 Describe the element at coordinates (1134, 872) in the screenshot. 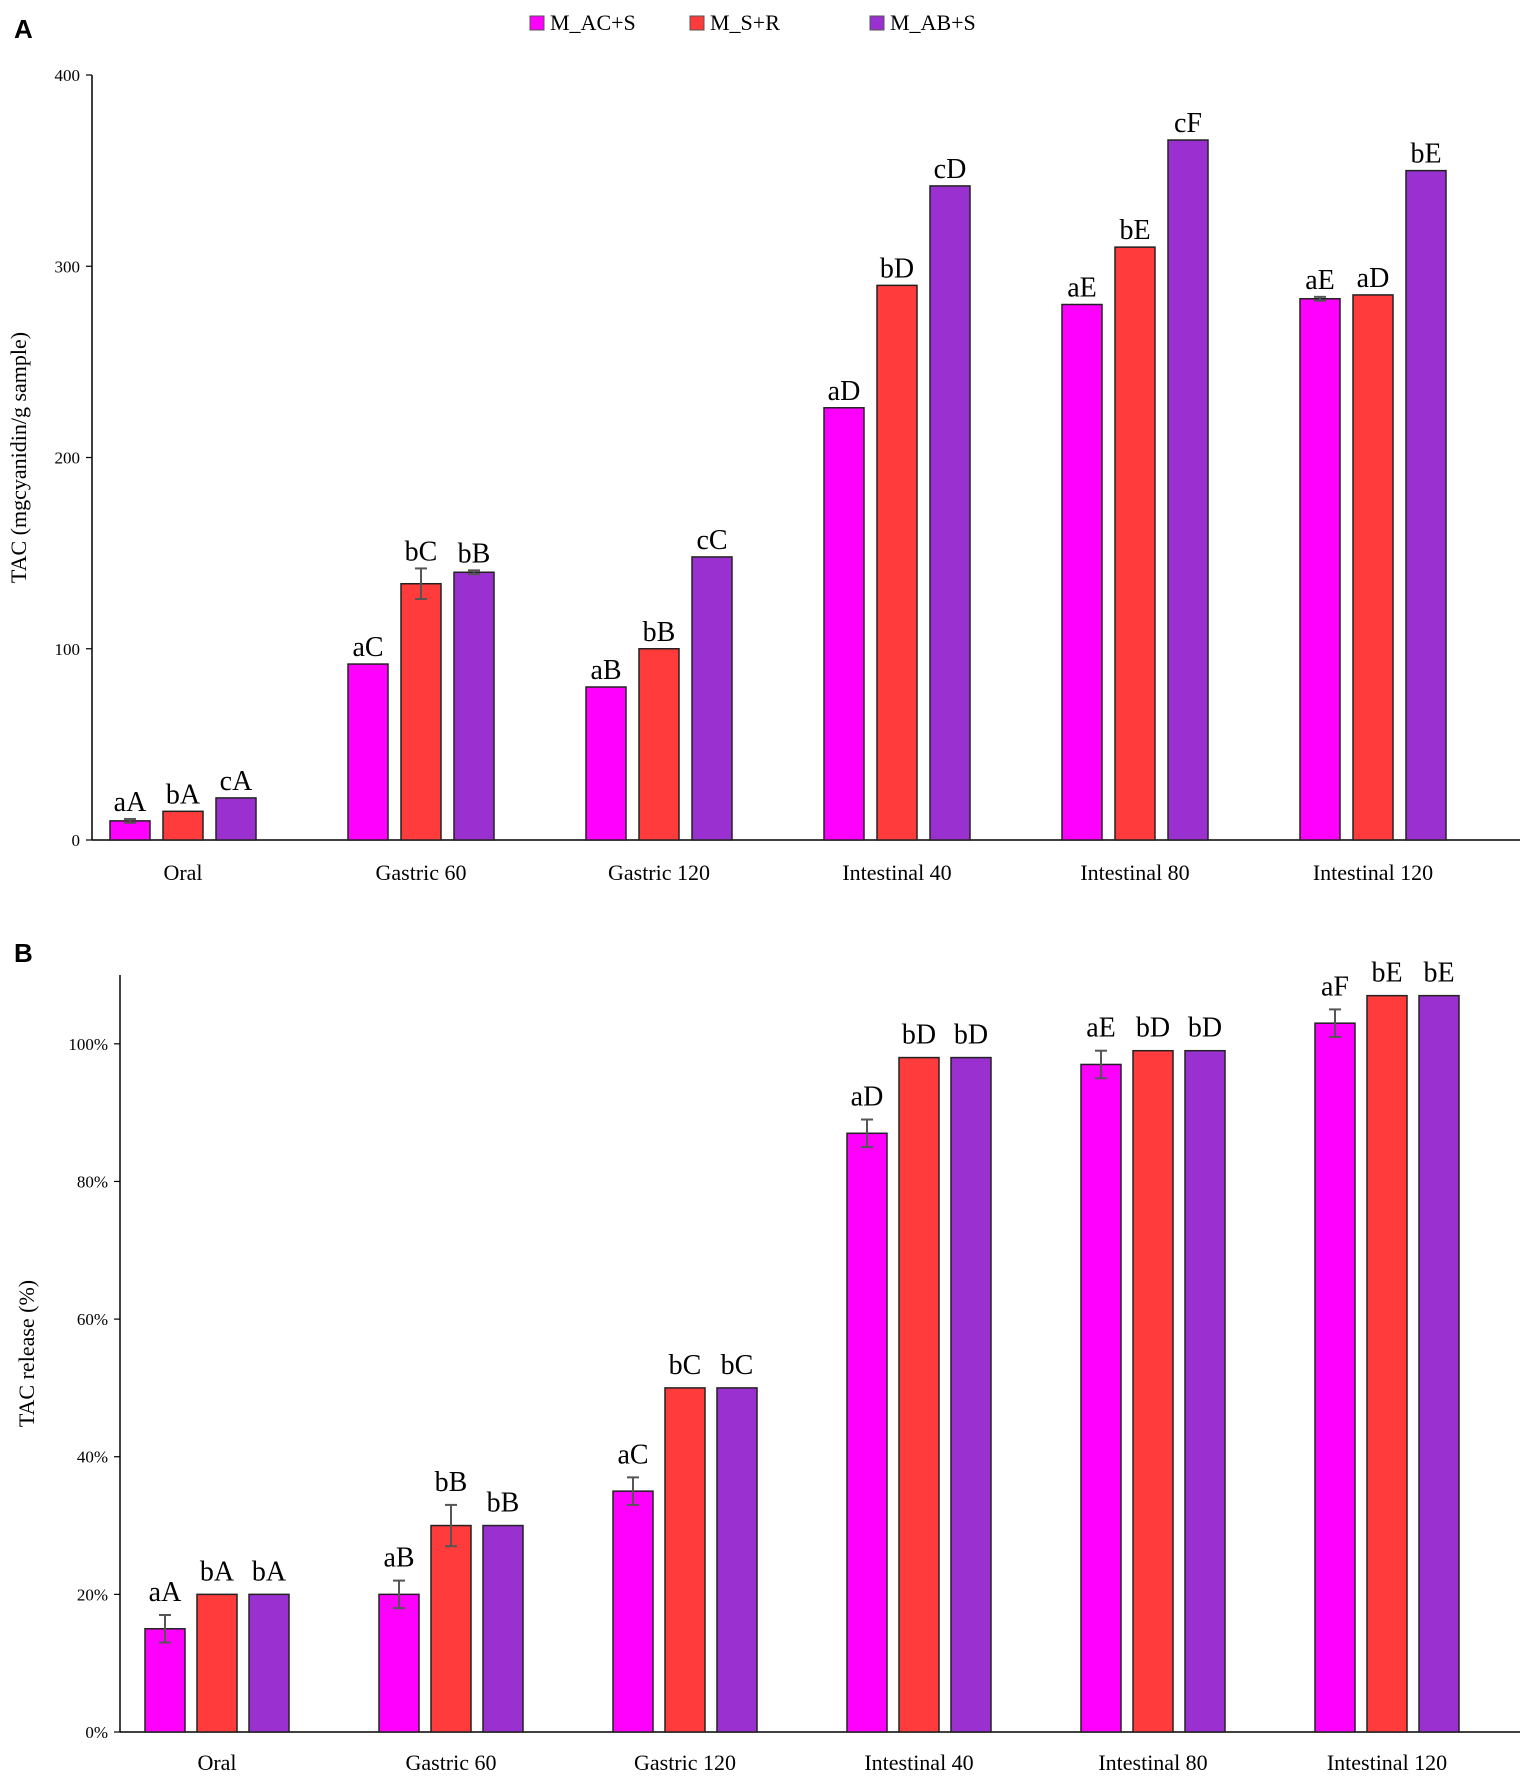

I see `x-tick-label-a: Intestinal 80` at that location.